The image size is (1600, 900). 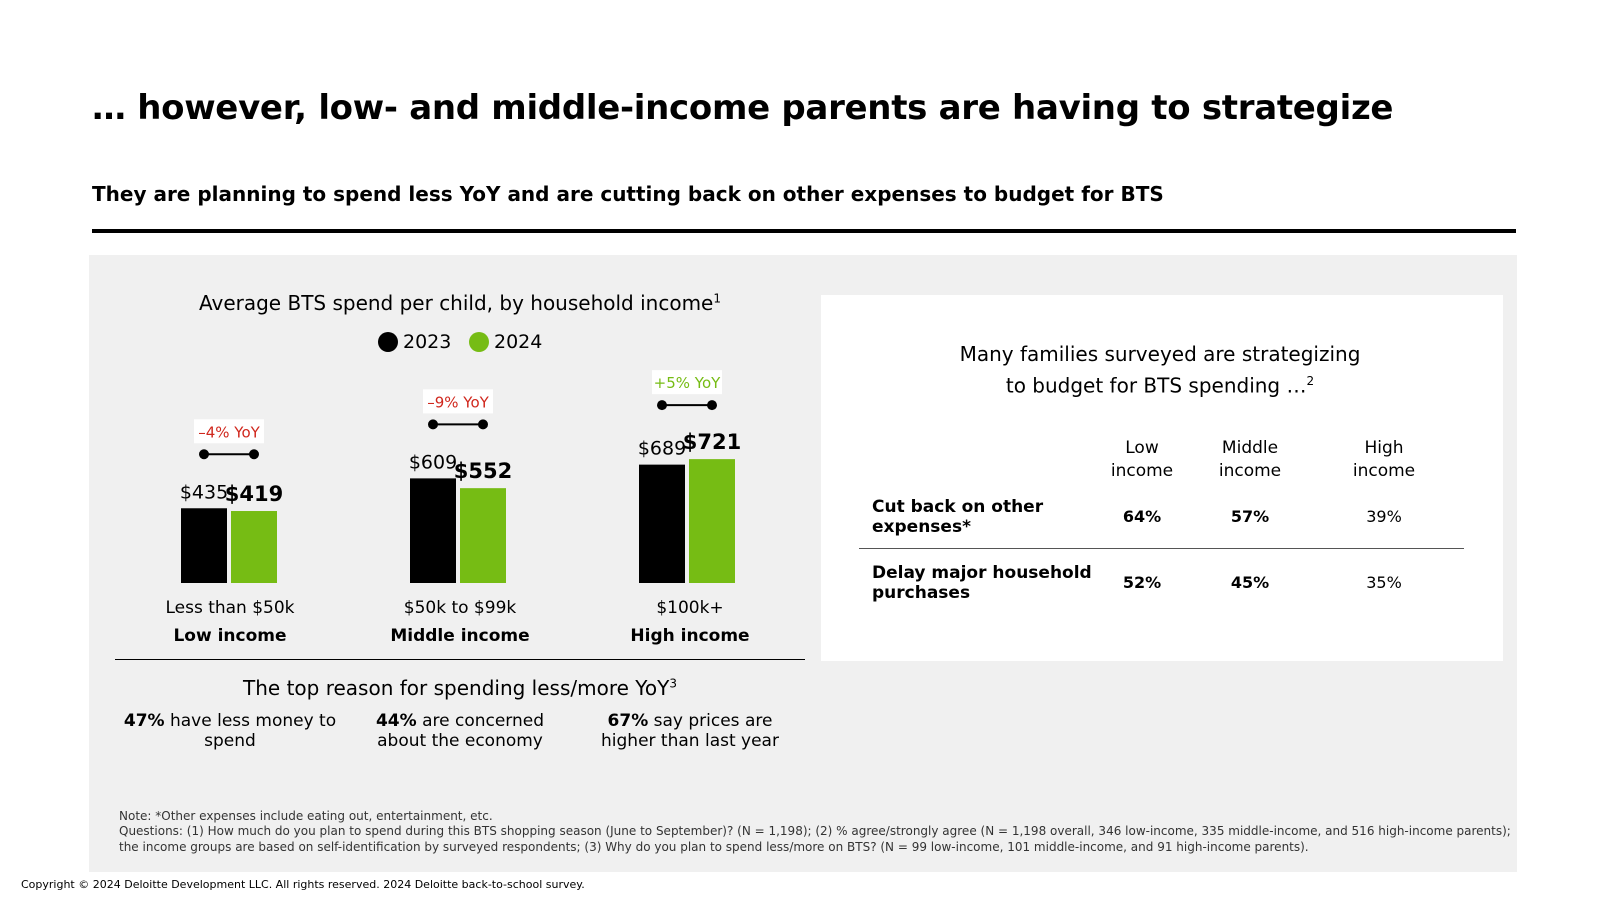 I want to click on reason-text: say prices are higher than last year, so click(x=690, y=731).